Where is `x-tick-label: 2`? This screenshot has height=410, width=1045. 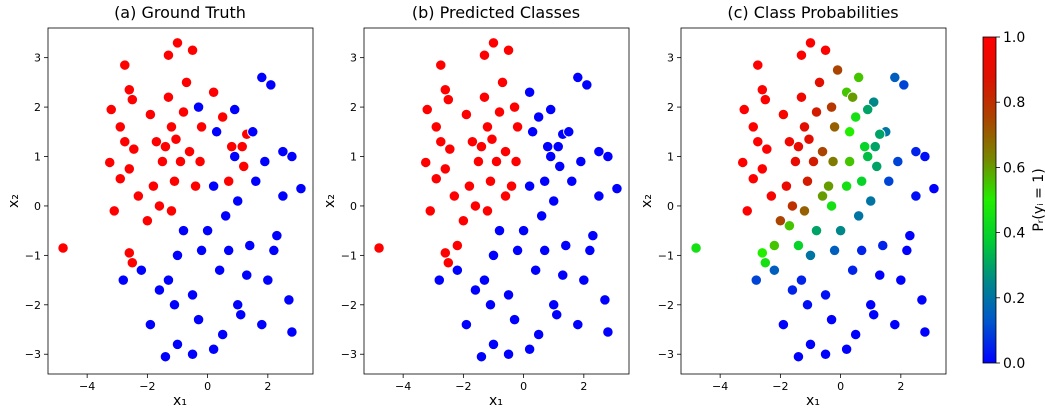 x-tick-label: 2 is located at coordinates (267, 386).